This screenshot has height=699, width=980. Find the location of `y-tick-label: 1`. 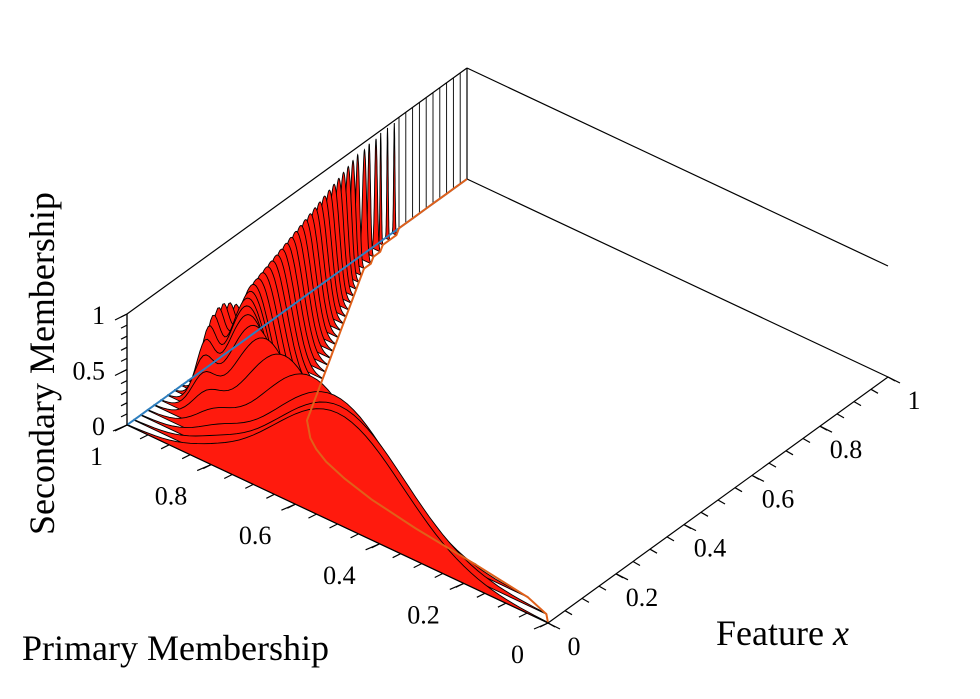

y-tick-label: 1 is located at coordinates (96, 456).